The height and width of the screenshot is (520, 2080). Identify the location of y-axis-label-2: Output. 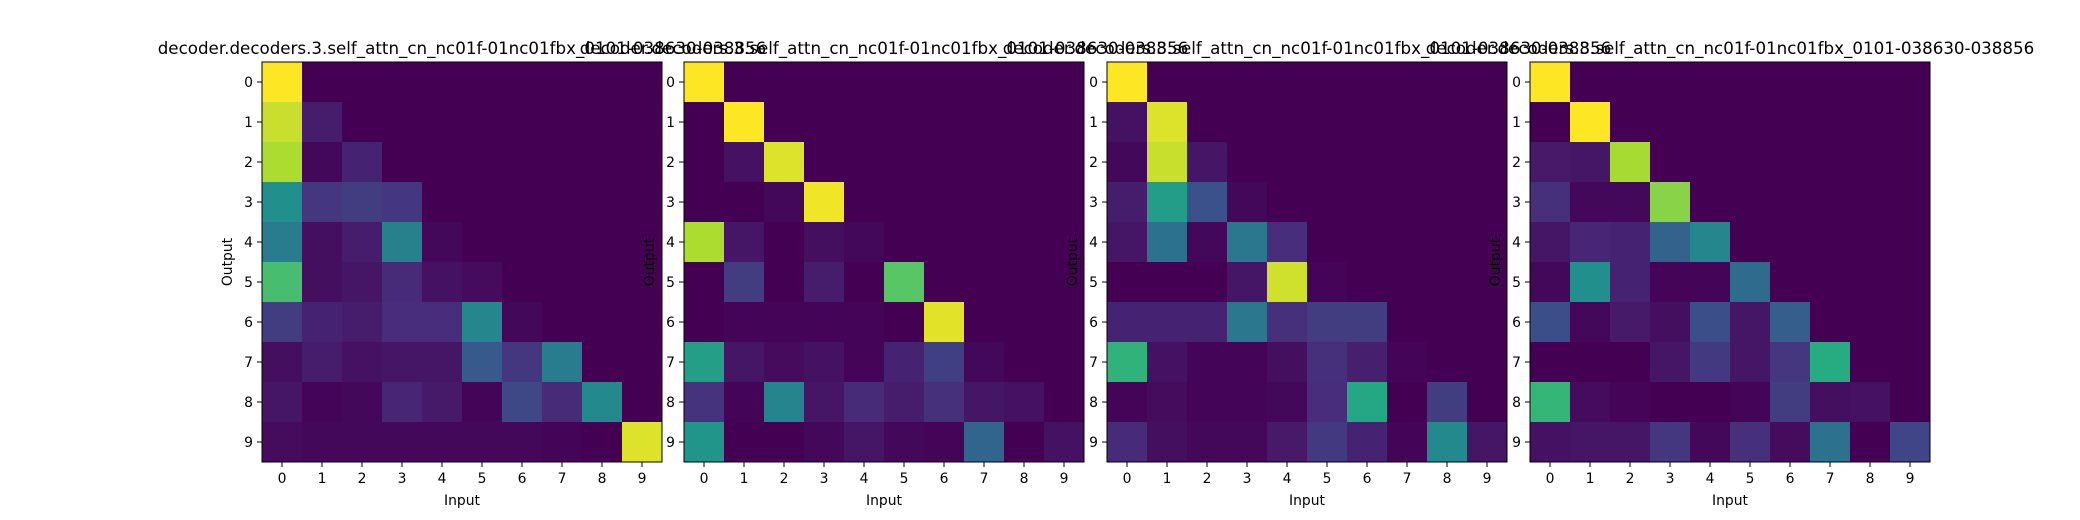
(650, 261).